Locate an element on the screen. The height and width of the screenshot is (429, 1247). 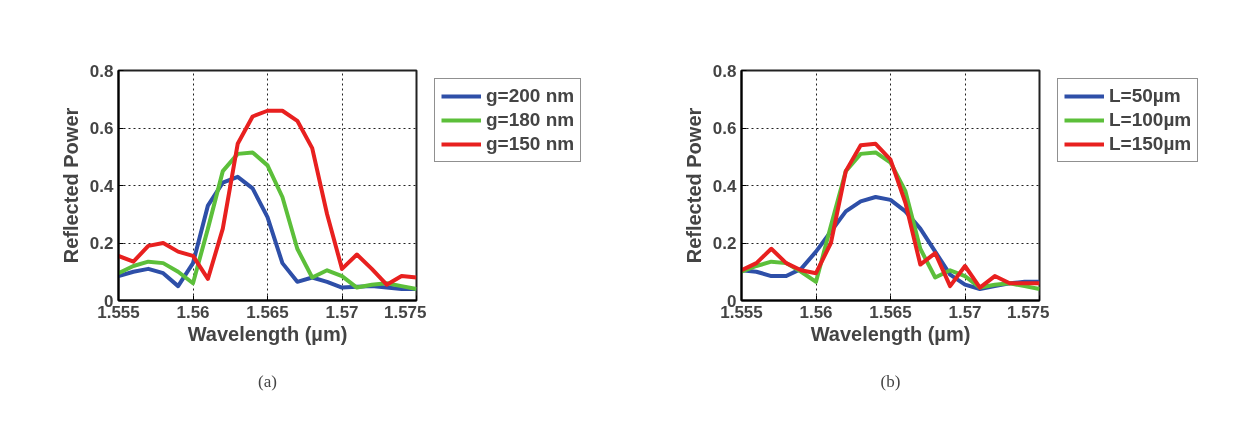
legend-label: L=150µm is located at coordinates (1150, 144).